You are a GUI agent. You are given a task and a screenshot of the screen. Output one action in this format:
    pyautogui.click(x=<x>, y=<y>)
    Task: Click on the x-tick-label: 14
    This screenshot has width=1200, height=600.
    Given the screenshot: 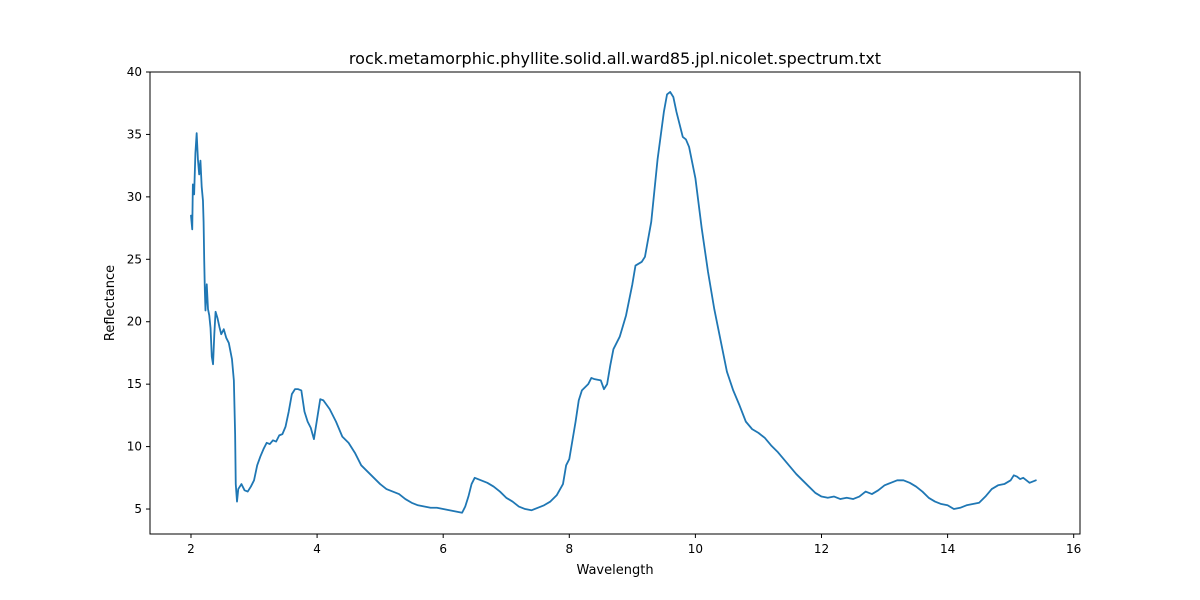 What is the action you would take?
    pyautogui.click(x=947, y=549)
    